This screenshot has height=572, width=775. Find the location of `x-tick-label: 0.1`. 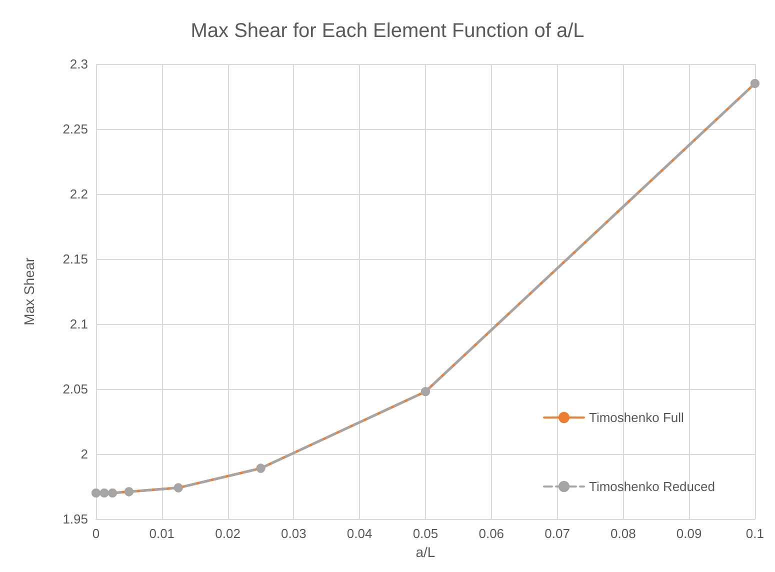

x-tick-label: 0.1 is located at coordinates (755, 533).